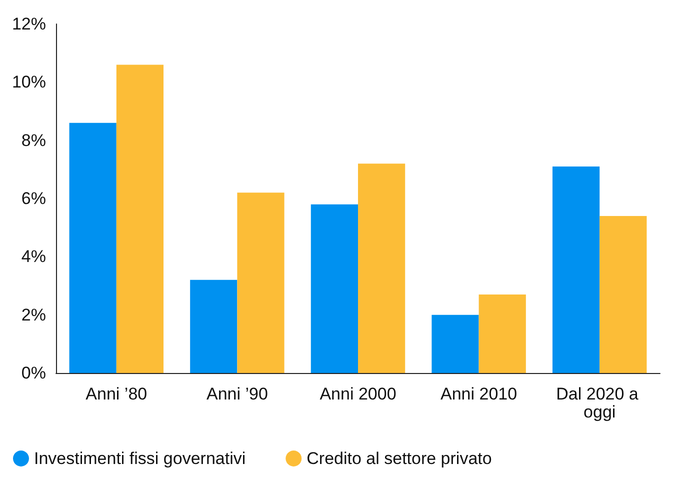 Image resolution: width=680 pixels, height=484 pixels. I want to click on y-tick-label: 6%, so click(33, 198).